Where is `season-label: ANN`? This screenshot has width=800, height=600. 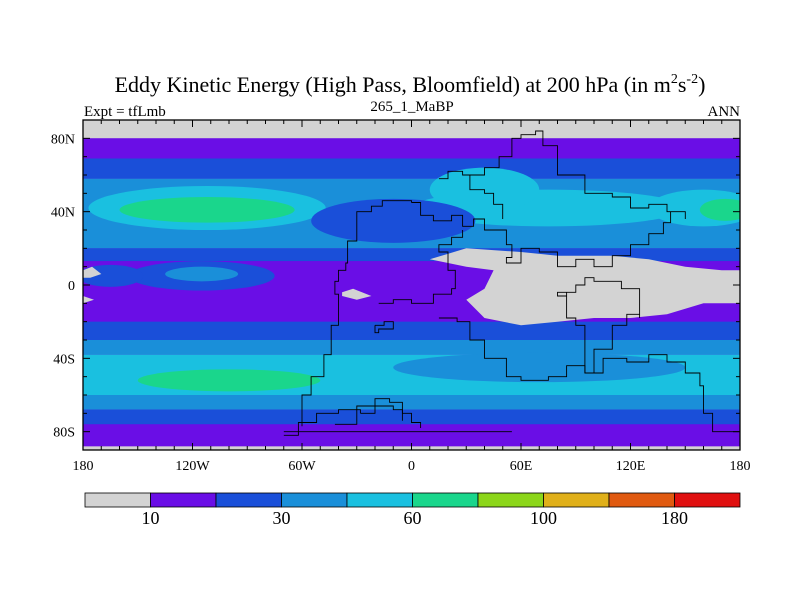 season-label: ANN is located at coordinates (724, 112).